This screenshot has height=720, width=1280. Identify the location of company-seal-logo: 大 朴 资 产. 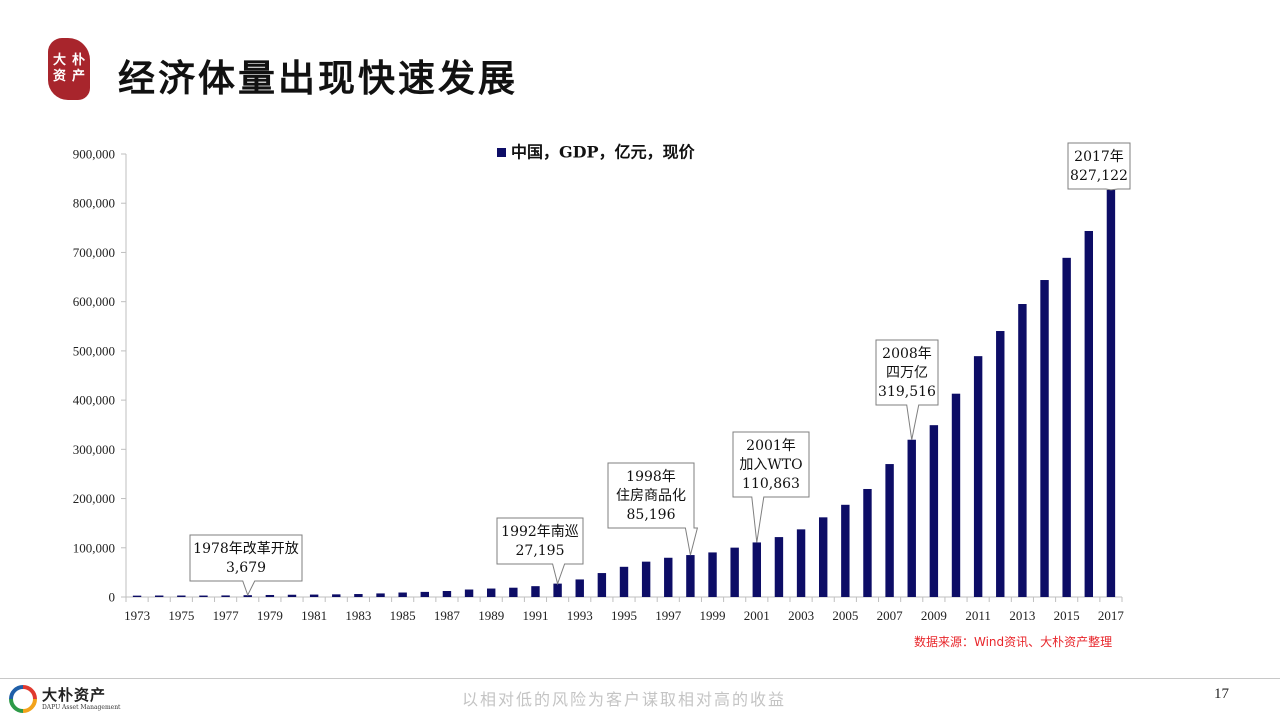
(69, 69).